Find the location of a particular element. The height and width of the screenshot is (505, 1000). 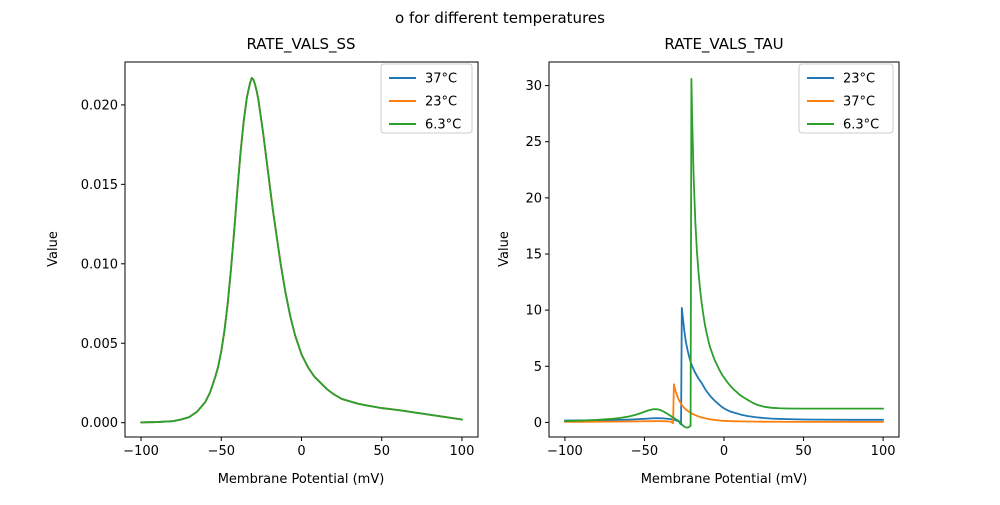

right-plot-legend: 23°C 37°C 6.3°C is located at coordinates (846, 98).